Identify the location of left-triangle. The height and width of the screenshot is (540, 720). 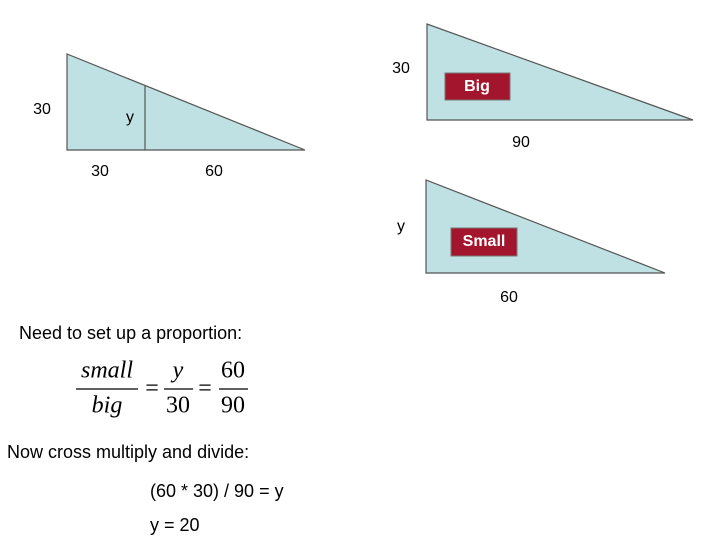
(186, 102).